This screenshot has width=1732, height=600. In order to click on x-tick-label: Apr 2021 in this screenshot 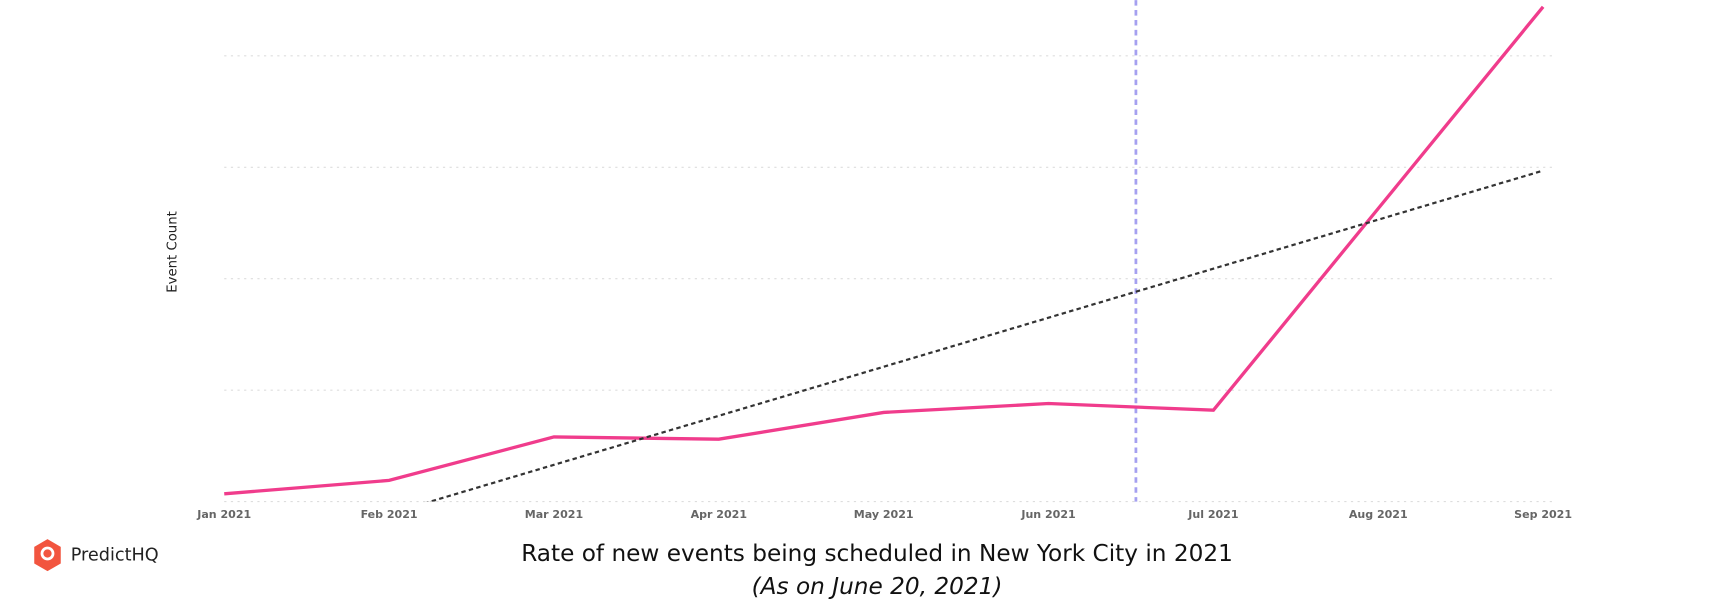, I will do `click(719, 514)`.